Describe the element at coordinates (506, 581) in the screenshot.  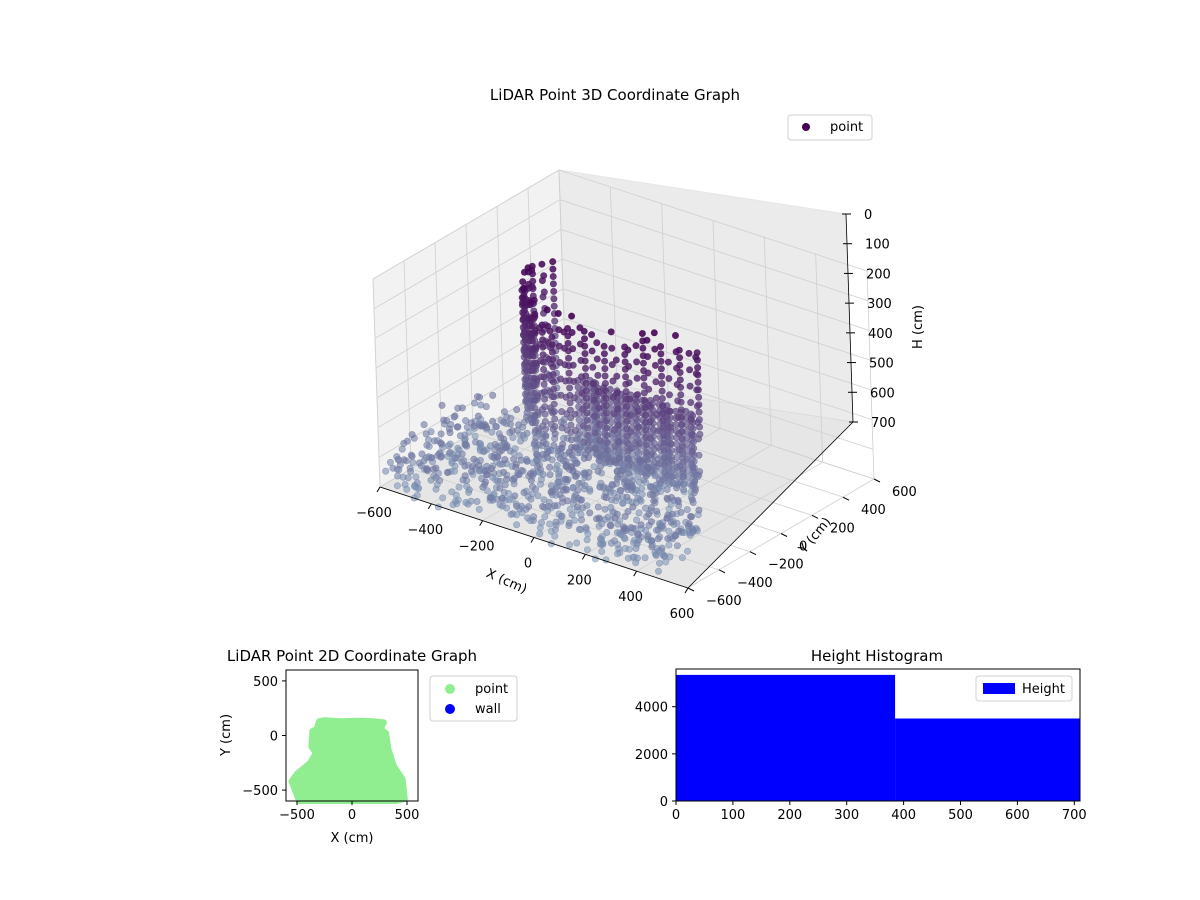
I see `xlabel-3d: X (cm)` at that location.